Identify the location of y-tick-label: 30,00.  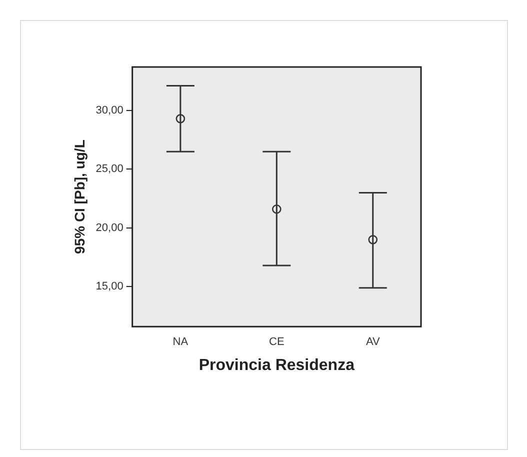
(110, 110).